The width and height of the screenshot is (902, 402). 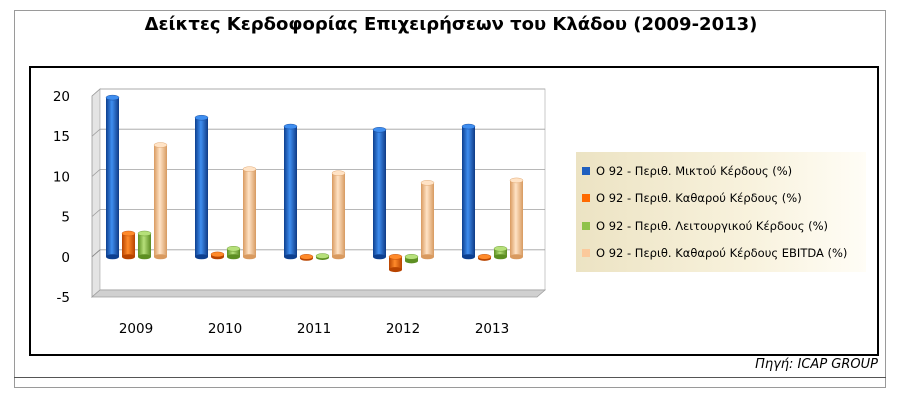 I want to click on bar-3-2009, so click(x=160, y=201).